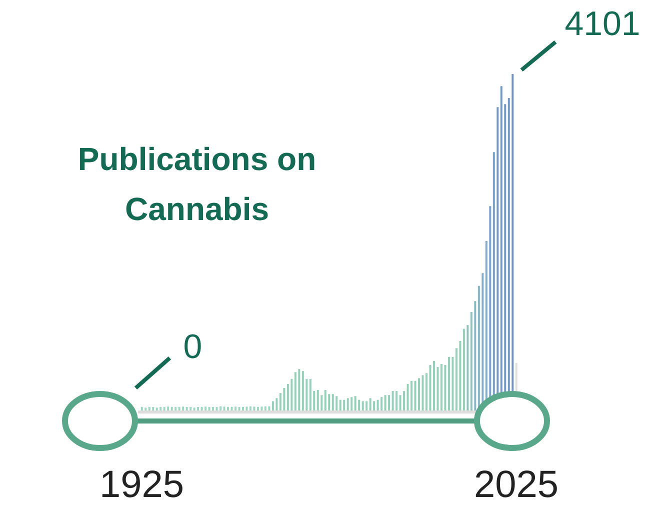  Describe the element at coordinates (192, 347) in the screenshot. I see `annotation: 0` at that location.